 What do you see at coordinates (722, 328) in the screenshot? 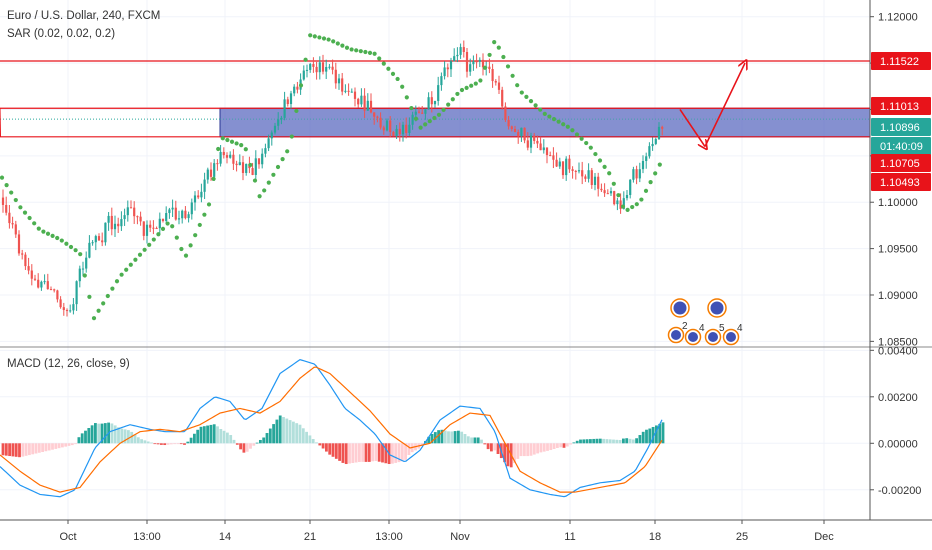
I see `event-count-label: 5` at bounding box center [722, 328].